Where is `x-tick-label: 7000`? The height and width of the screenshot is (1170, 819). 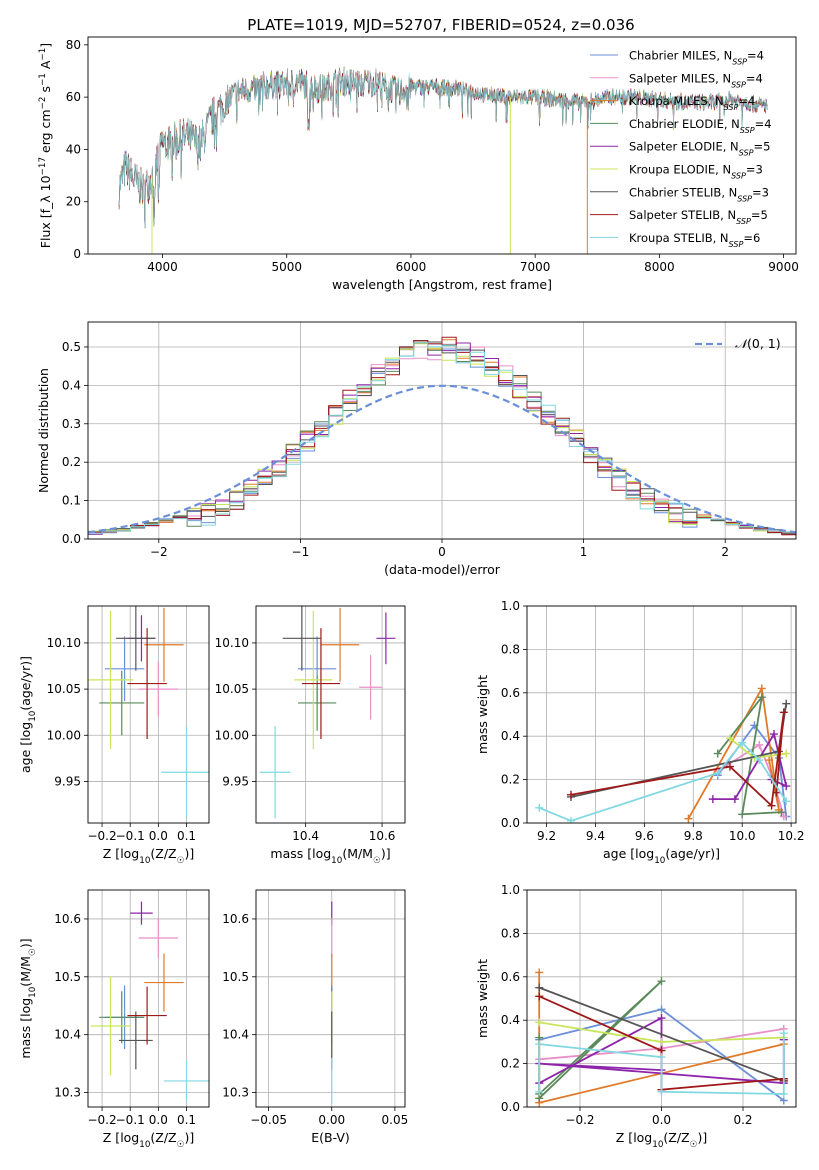
x-tick-label: 7000 is located at coordinates (535, 267).